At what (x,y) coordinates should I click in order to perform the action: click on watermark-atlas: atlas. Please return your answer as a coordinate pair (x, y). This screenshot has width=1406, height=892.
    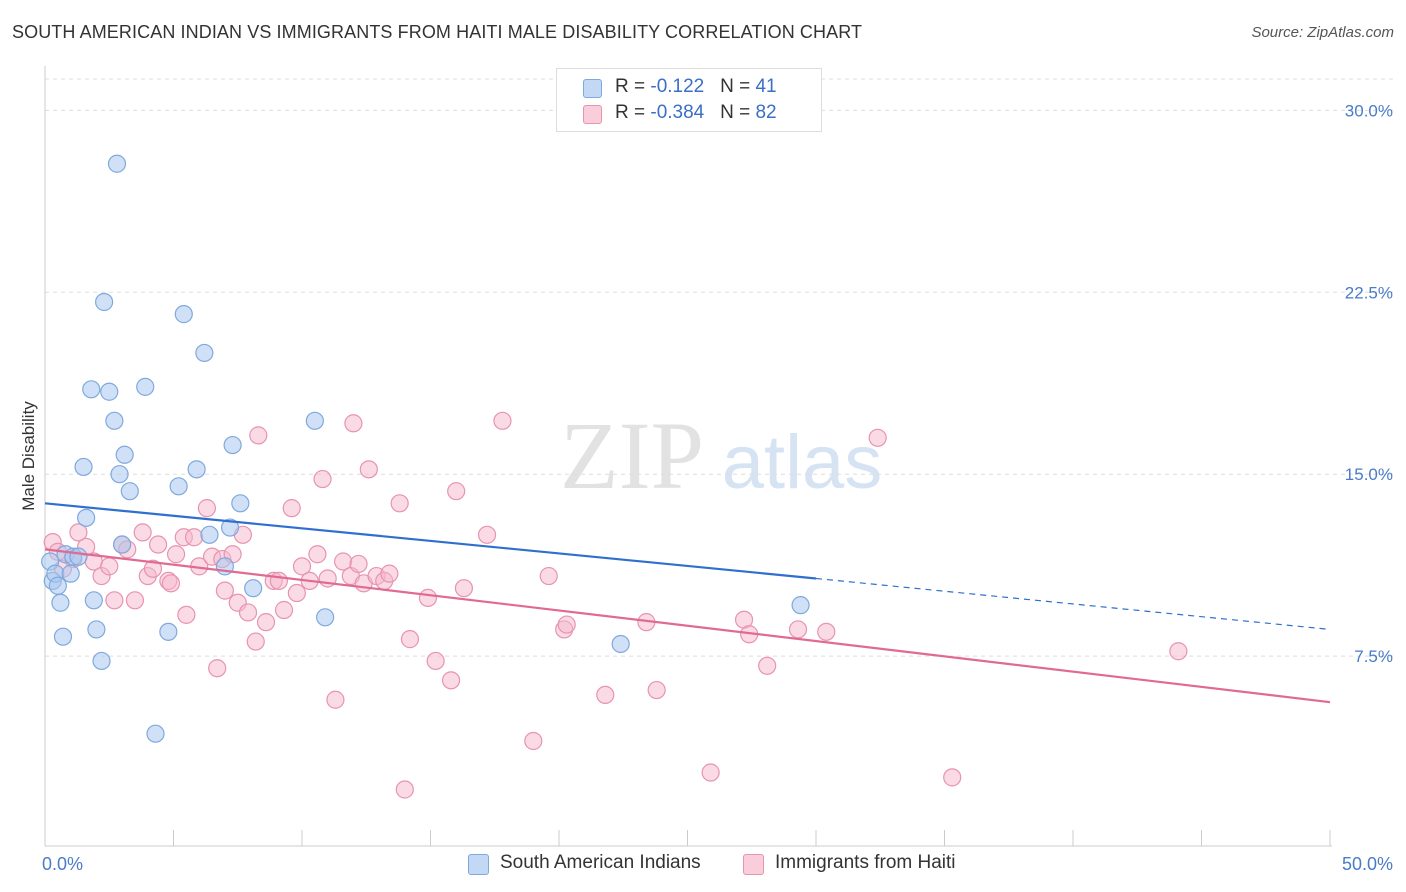
    Looking at the image, I should click on (802, 462).